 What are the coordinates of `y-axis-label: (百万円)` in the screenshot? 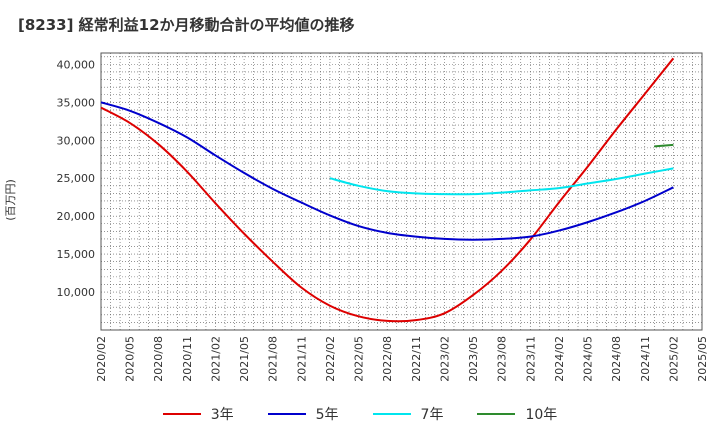 It's located at (10, 200).